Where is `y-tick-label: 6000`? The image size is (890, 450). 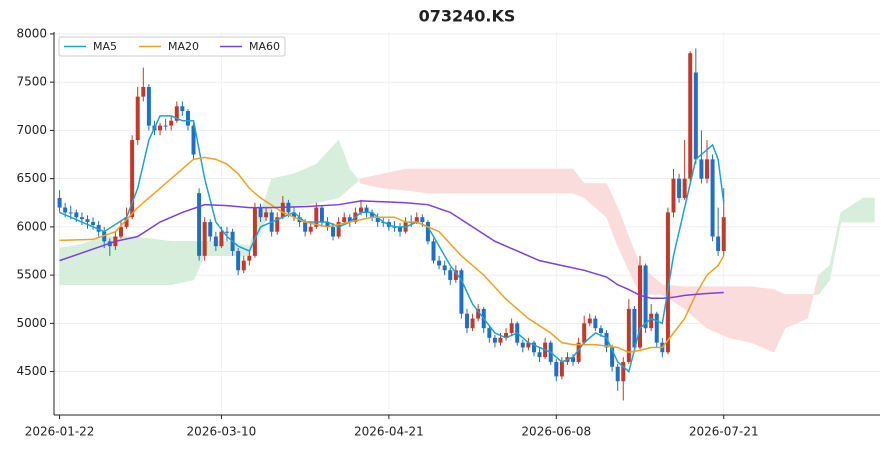 y-tick-label: 6000 is located at coordinates (31, 226).